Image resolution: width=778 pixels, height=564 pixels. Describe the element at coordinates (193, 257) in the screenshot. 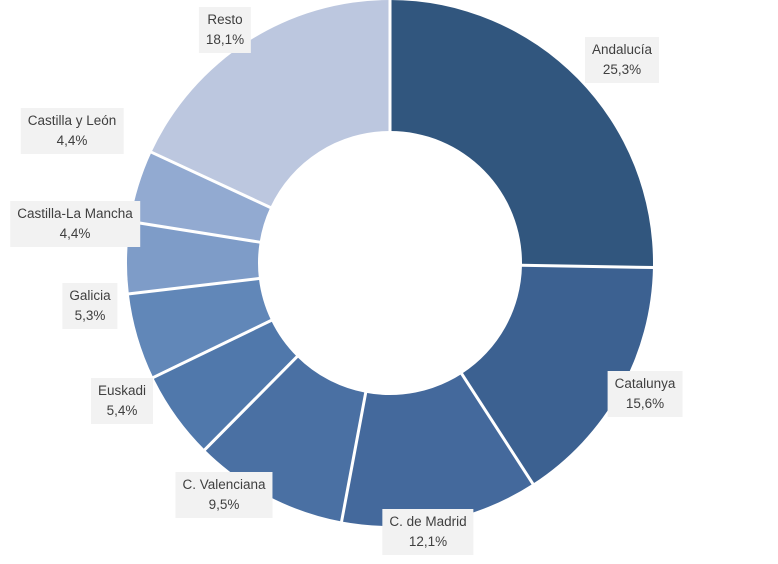

I see `donut-slice-castilla-la-mancha` at that location.